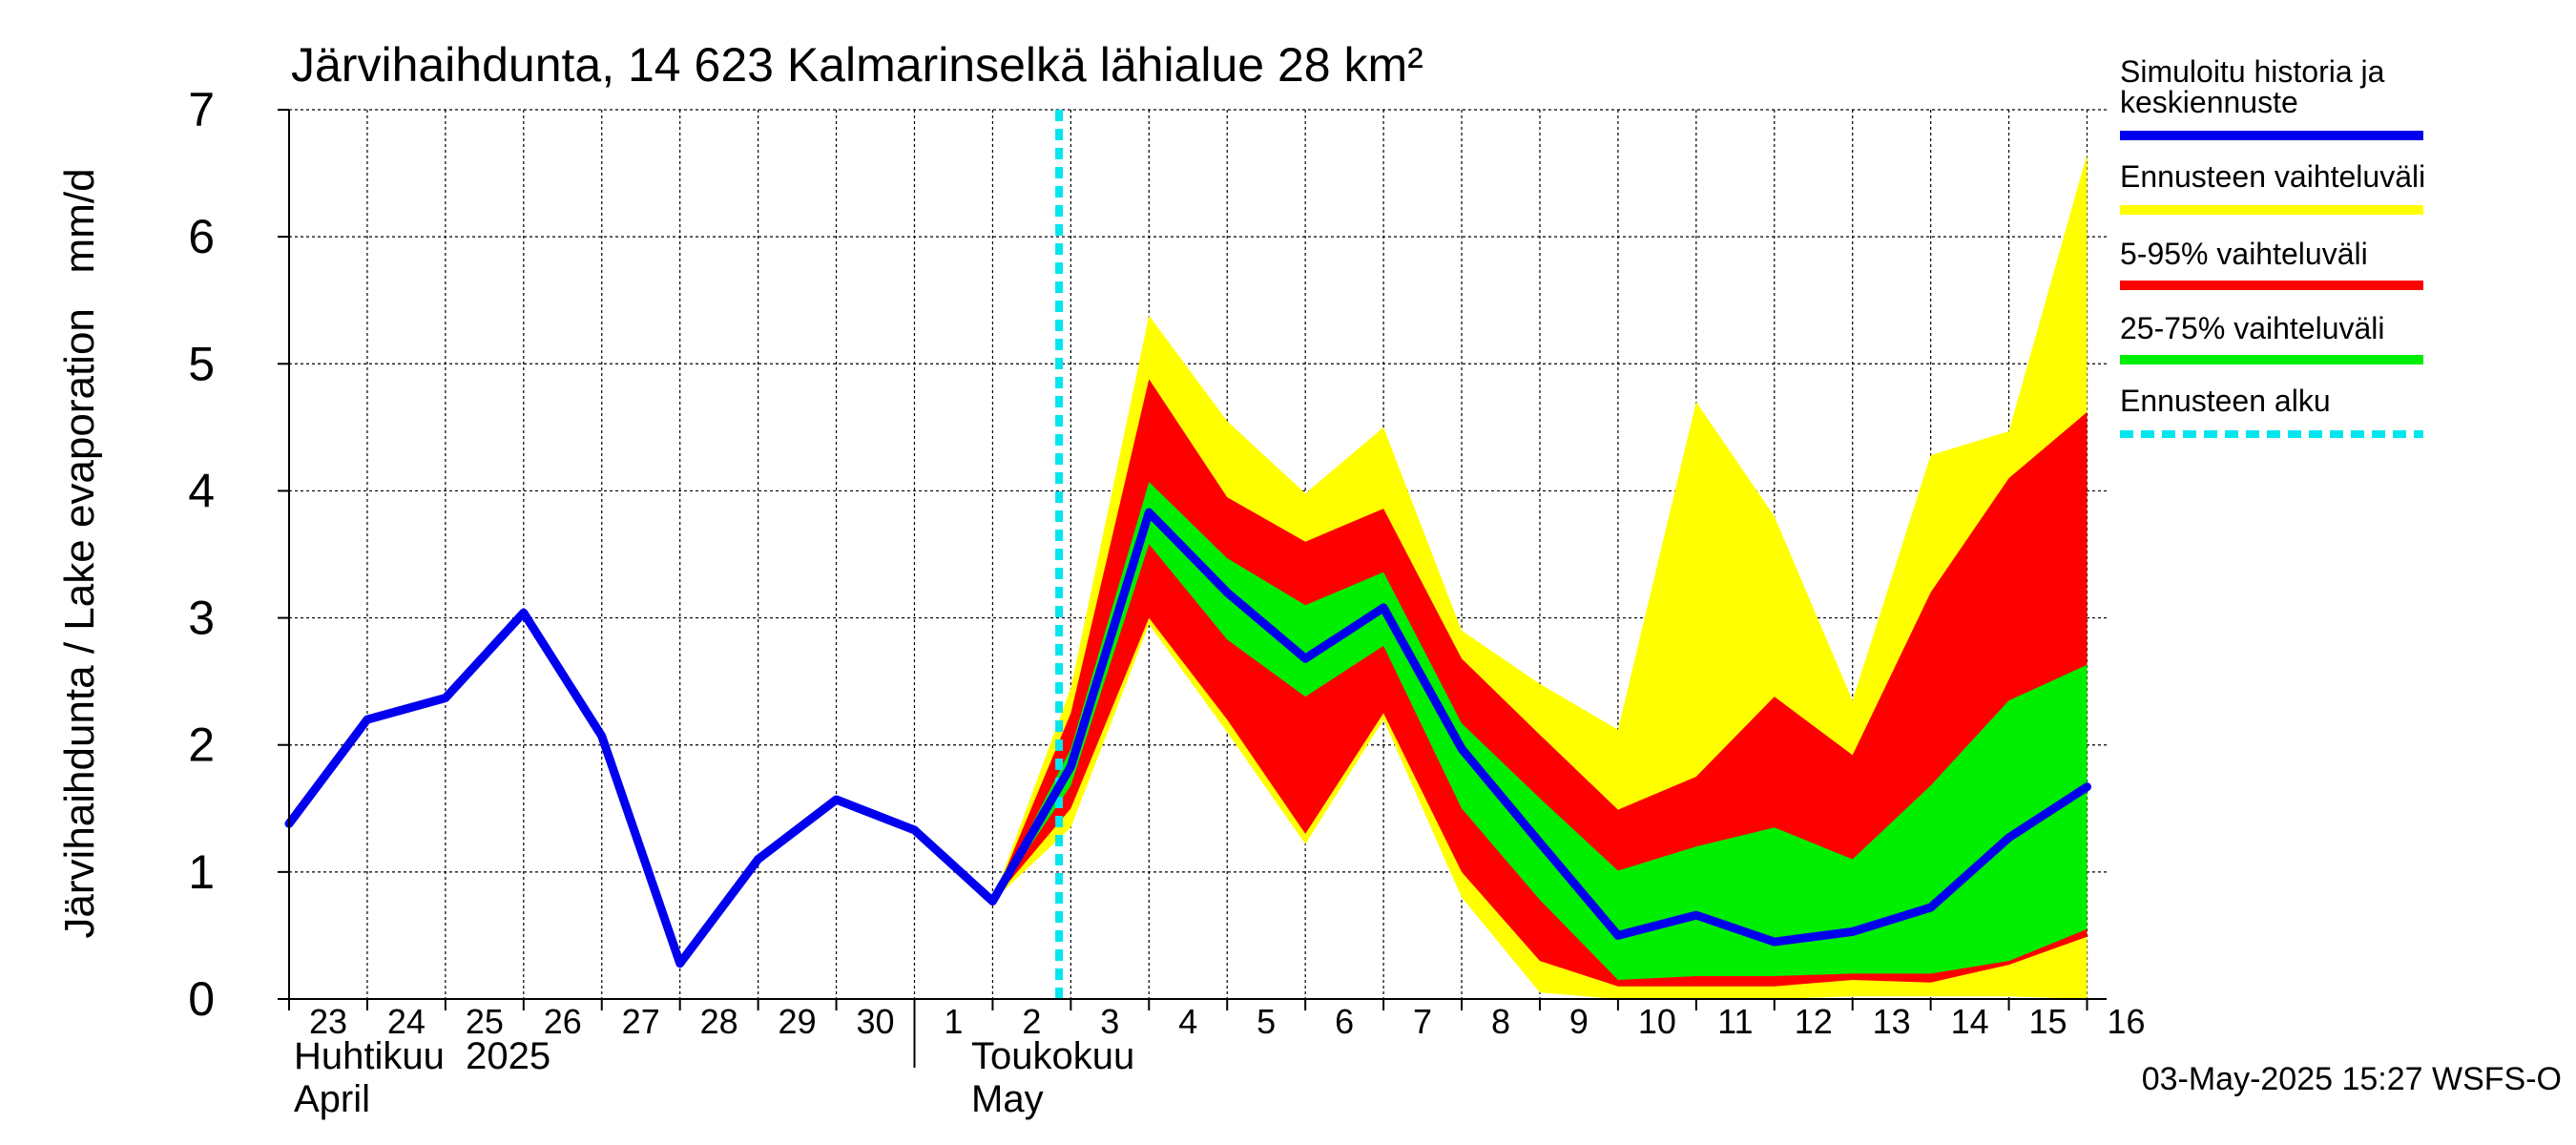  Describe the element at coordinates (485, 1022) in the screenshot. I see `x-tick-label: 25` at that location.